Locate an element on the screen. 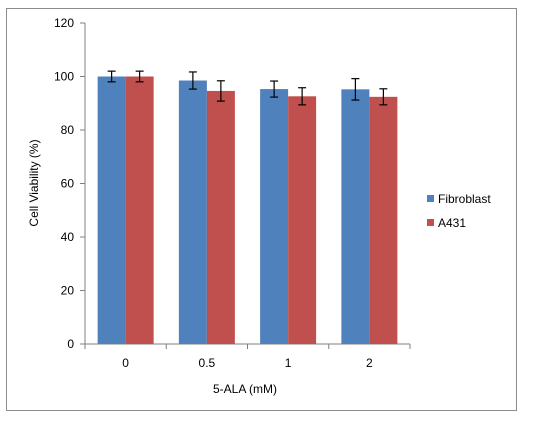 The height and width of the screenshot is (421, 534). legend: Fibroblast A431 is located at coordinates (459, 211).